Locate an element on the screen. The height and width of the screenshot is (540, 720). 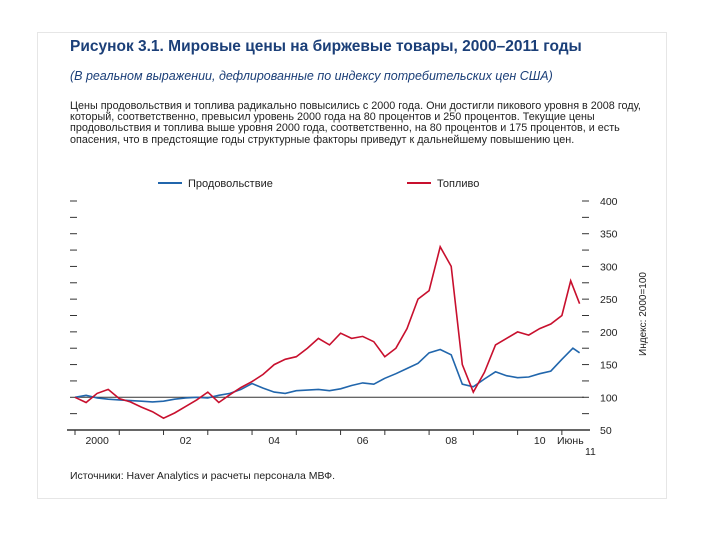
x-tick-label: 04 is located at coordinates (274, 441).